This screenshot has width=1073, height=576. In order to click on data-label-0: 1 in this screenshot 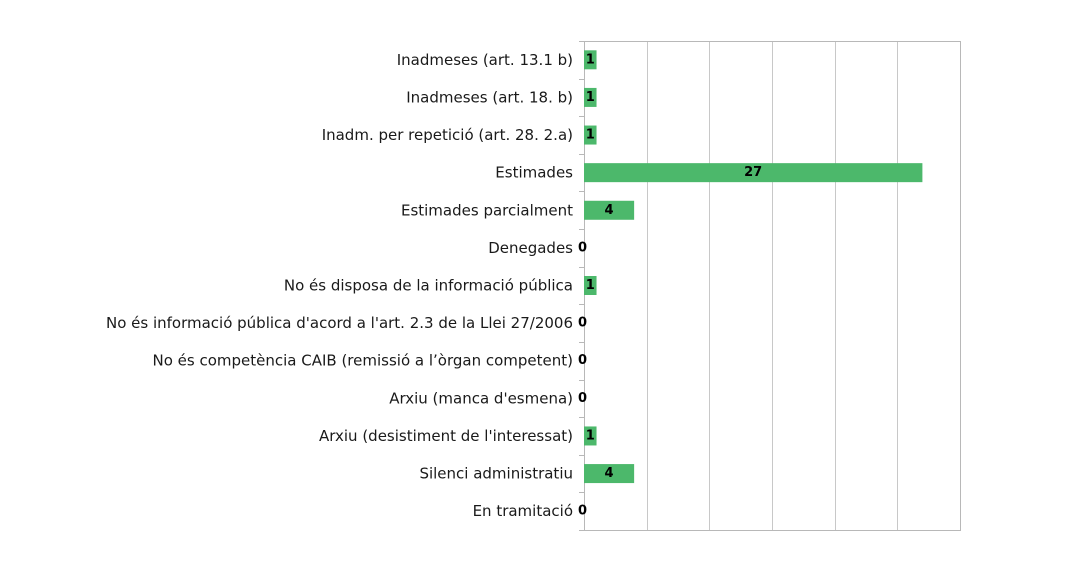, I will do `click(590, 59)`.